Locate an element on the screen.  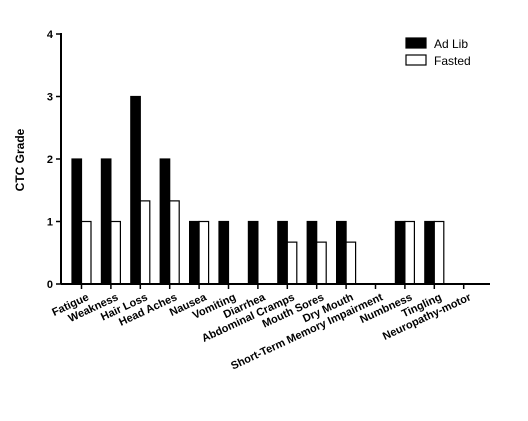
legend-label-0: Ad Lib is located at coordinates (451, 44).